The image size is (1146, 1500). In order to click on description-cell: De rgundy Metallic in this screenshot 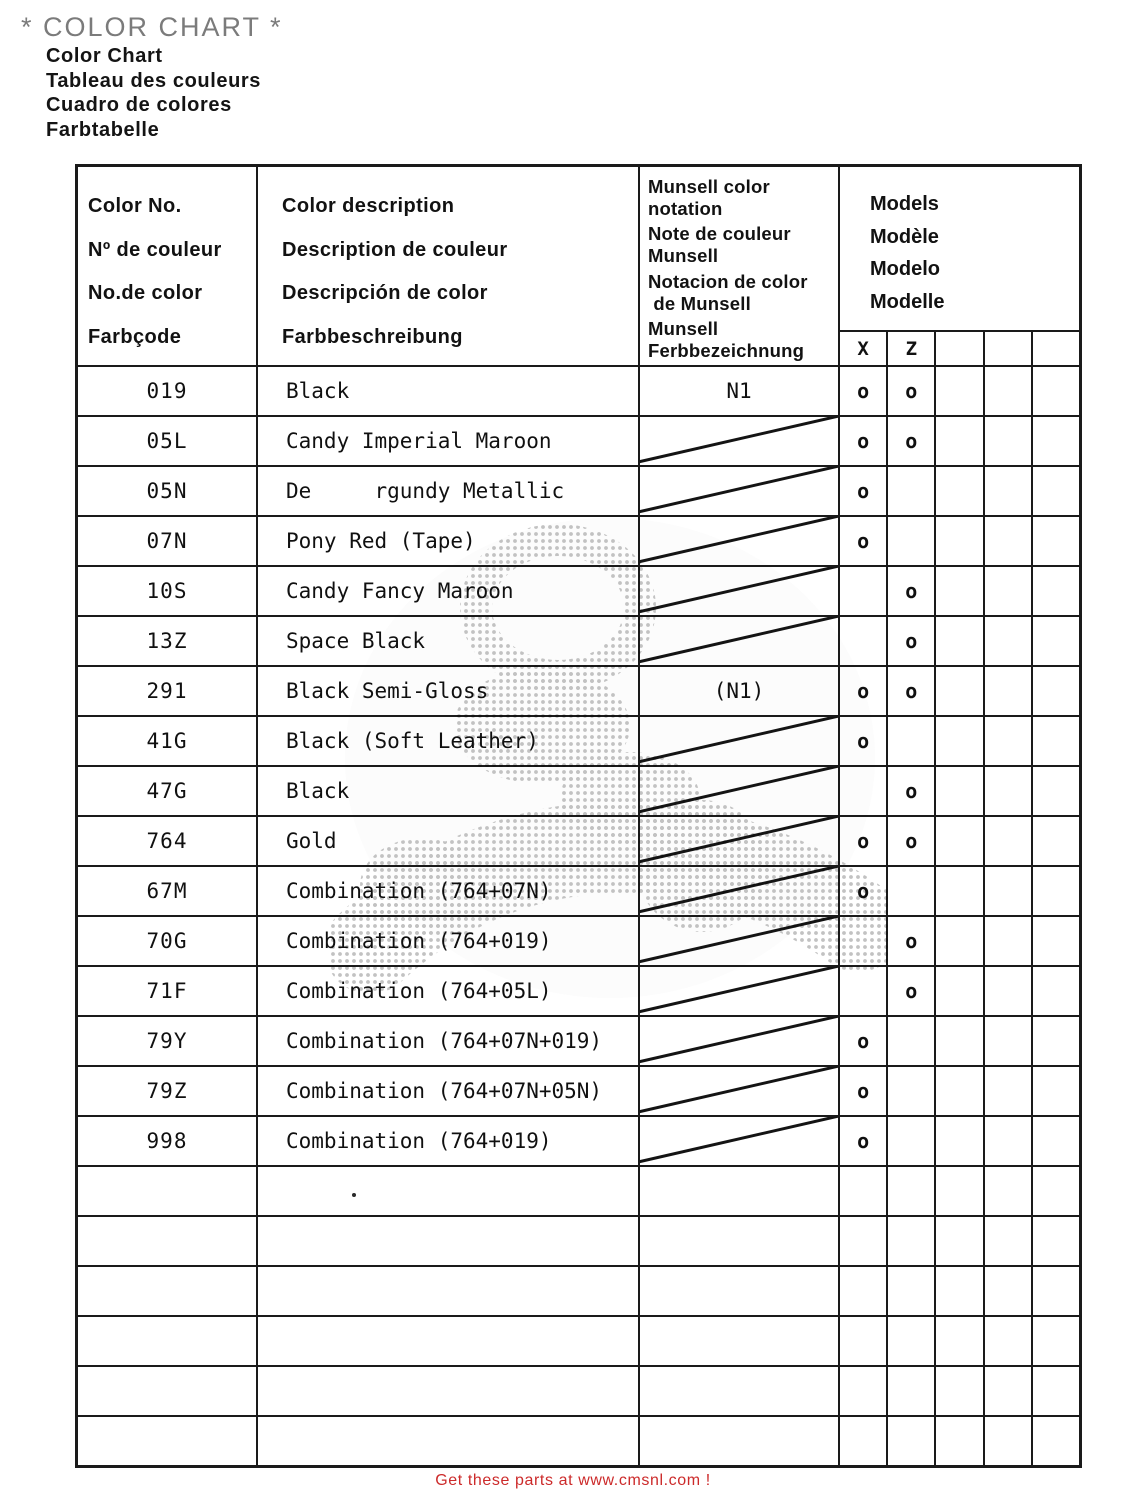, I will do `click(449, 491)`.